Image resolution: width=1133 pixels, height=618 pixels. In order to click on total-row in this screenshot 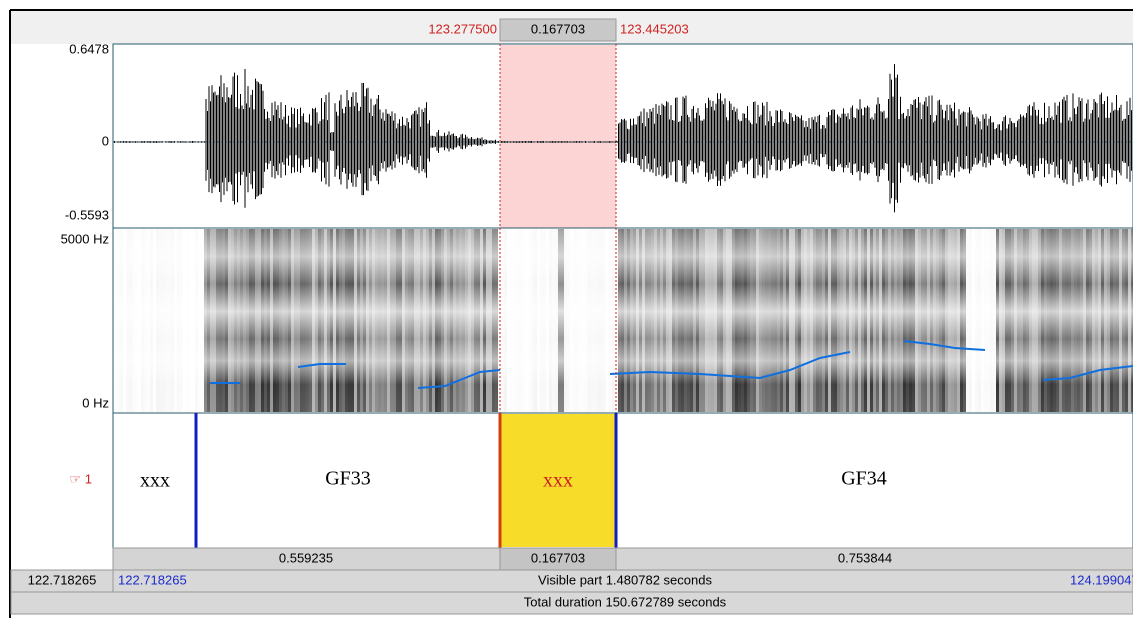, I will do `click(571, 603)`.